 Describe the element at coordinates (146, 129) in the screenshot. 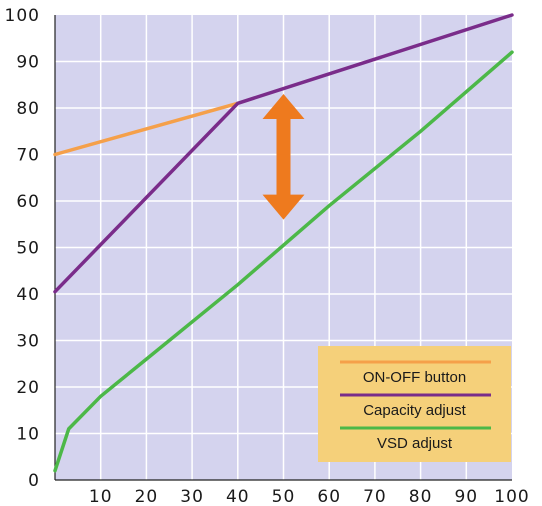

I see `series-line` at that location.